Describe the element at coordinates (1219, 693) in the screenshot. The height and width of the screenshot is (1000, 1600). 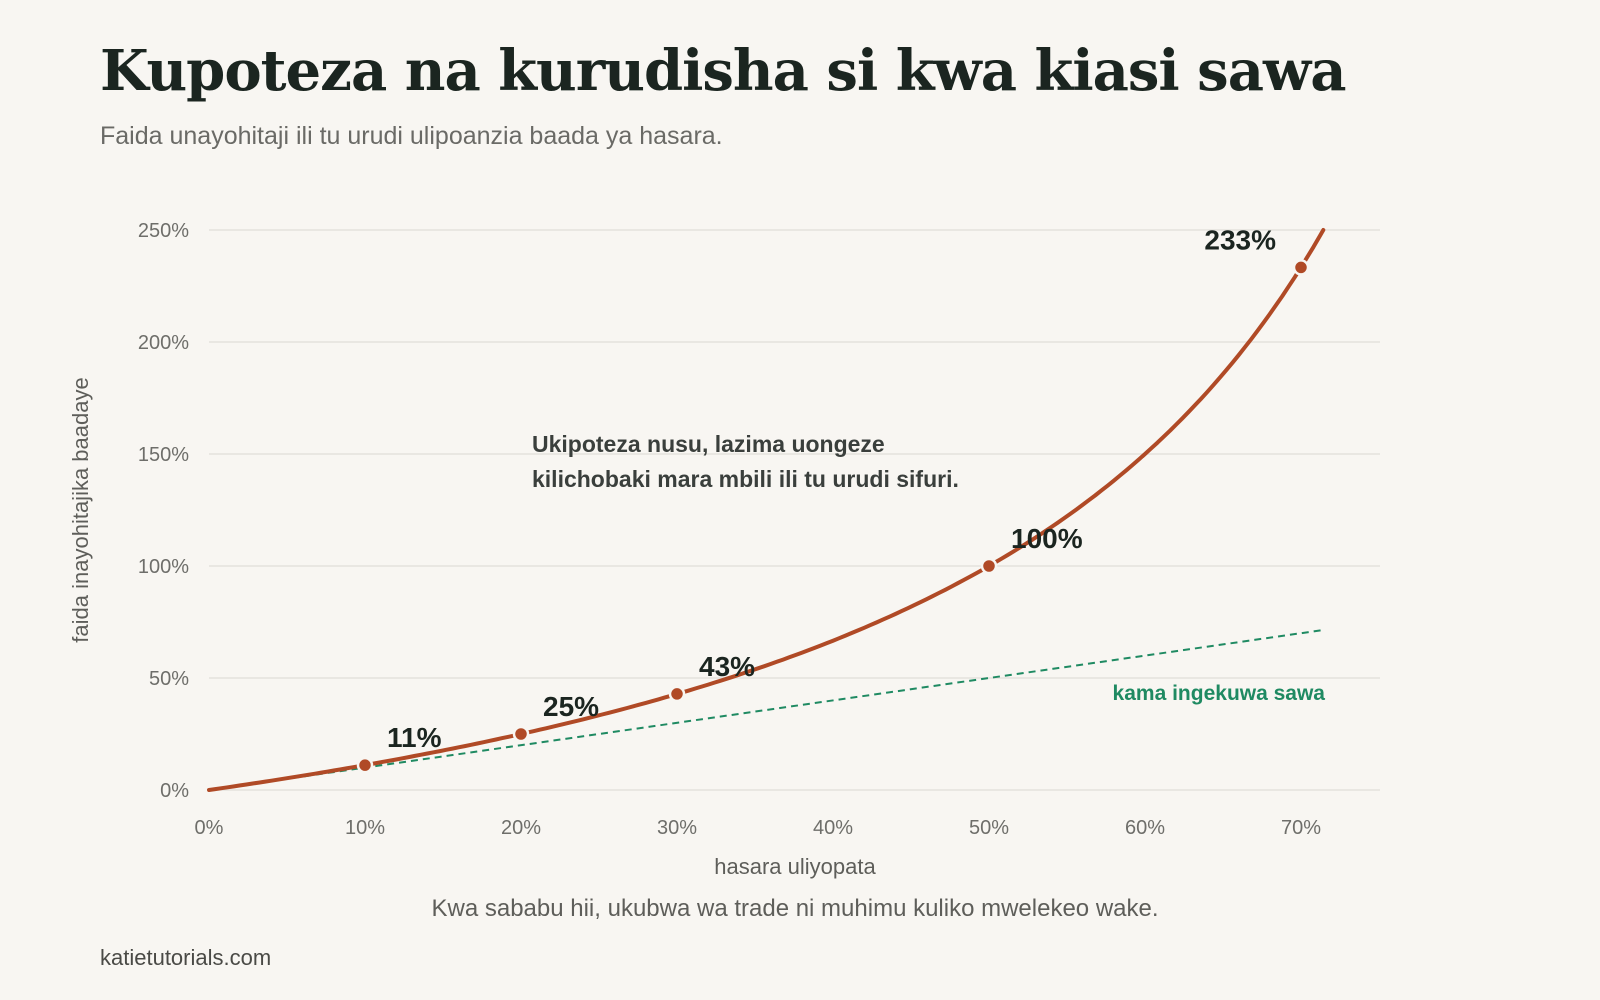
I see `reference-line-label: kama ingekuwa sawa` at that location.